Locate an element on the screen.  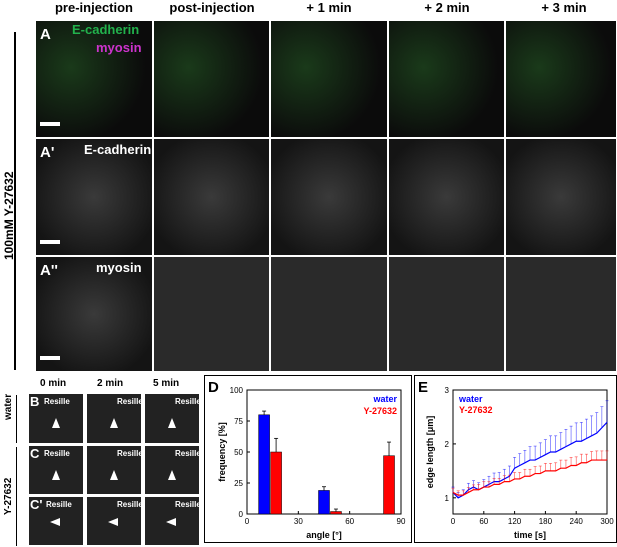
image-panel-Adprime-1min is located at coordinates (329, 314).